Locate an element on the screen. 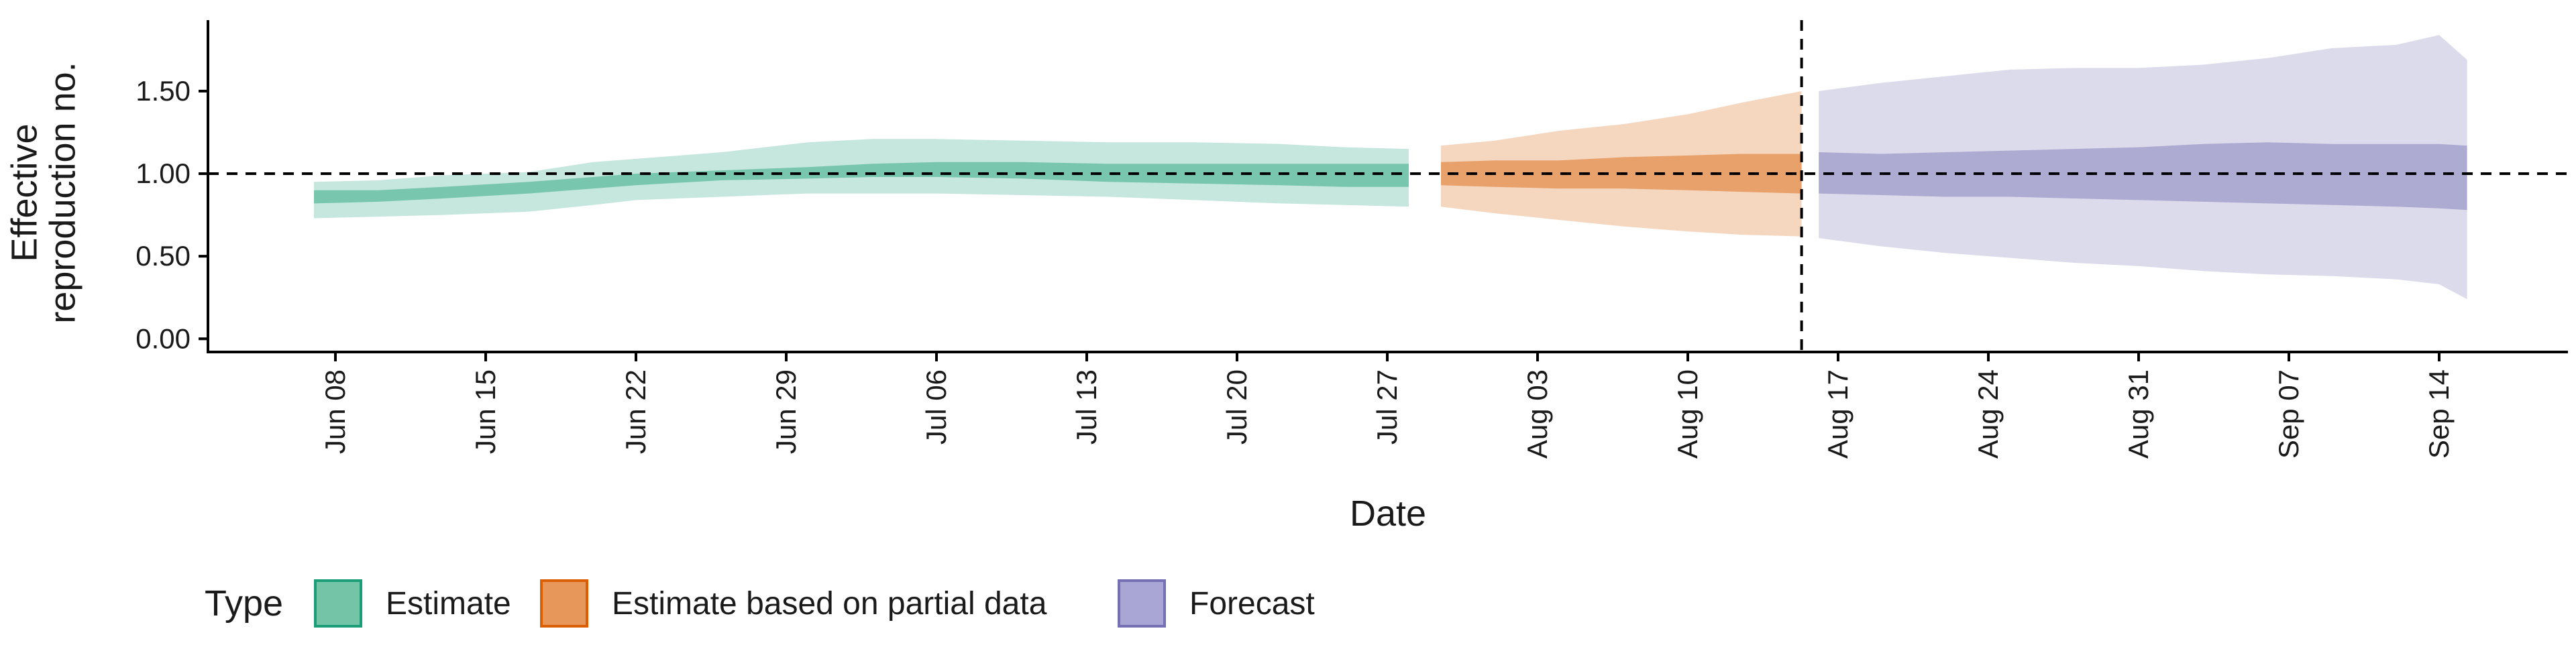  y-tick-label: 0.50 is located at coordinates (163, 256).